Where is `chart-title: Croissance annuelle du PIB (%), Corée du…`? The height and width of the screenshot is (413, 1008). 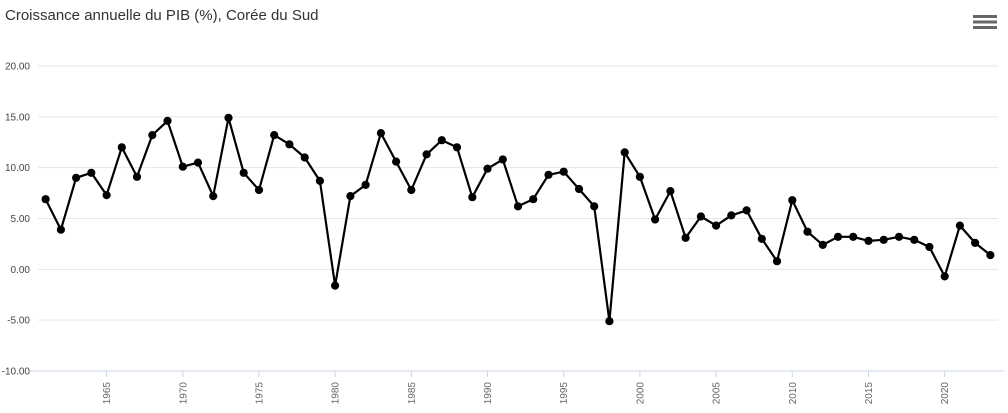
chart-title: Croissance annuelle du PIB (%), Corée du… is located at coordinates (162, 15).